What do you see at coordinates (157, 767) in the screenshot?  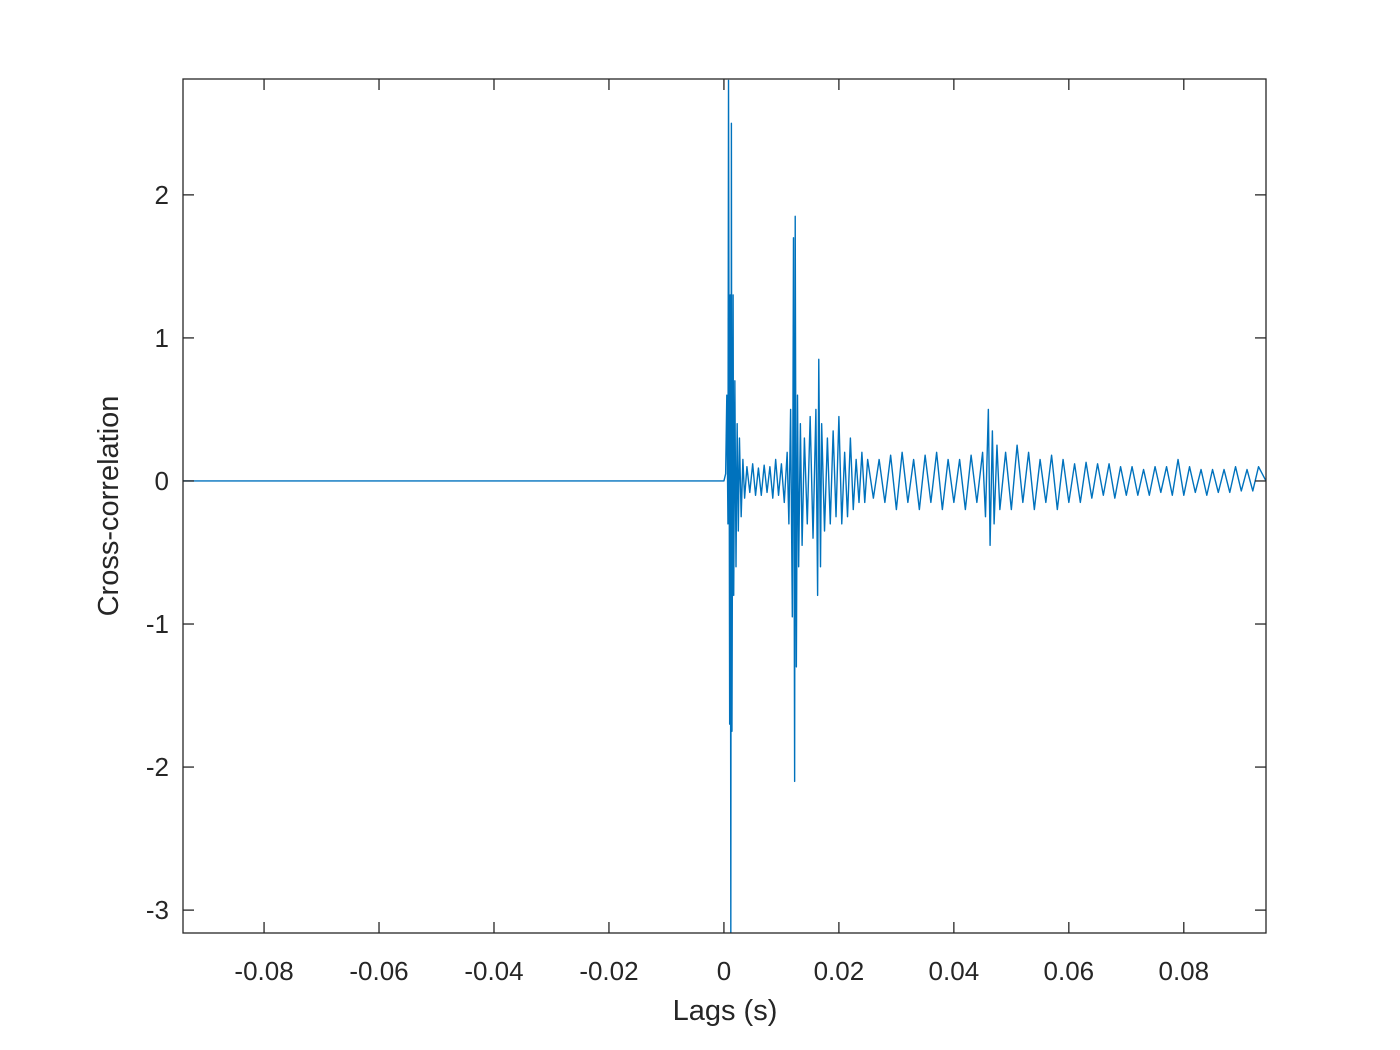 I see `y-tick-label: -2` at bounding box center [157, 767].